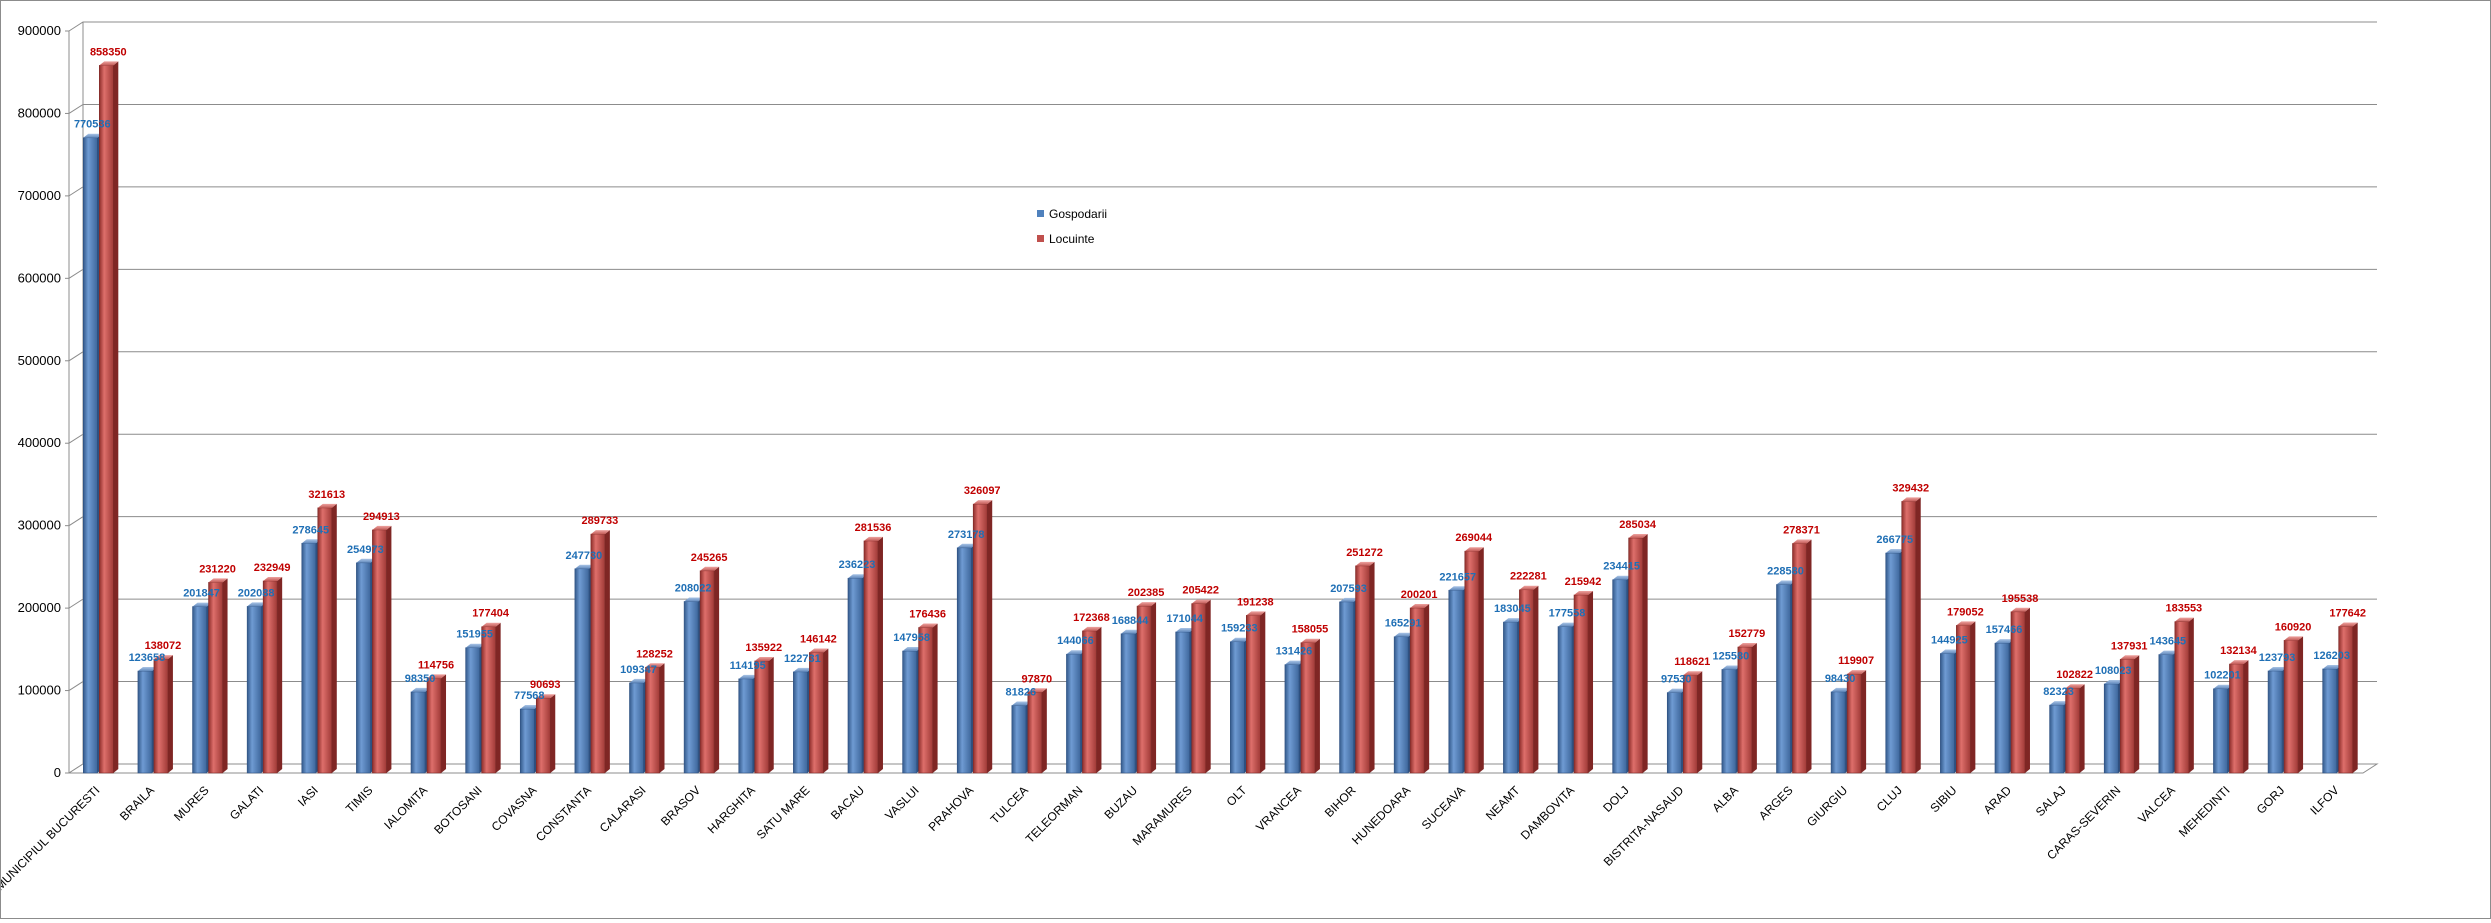  Describe the element at coordinates (1091, 618) in the screenshot. I see `data-label-locuinte: 172368` at that location.